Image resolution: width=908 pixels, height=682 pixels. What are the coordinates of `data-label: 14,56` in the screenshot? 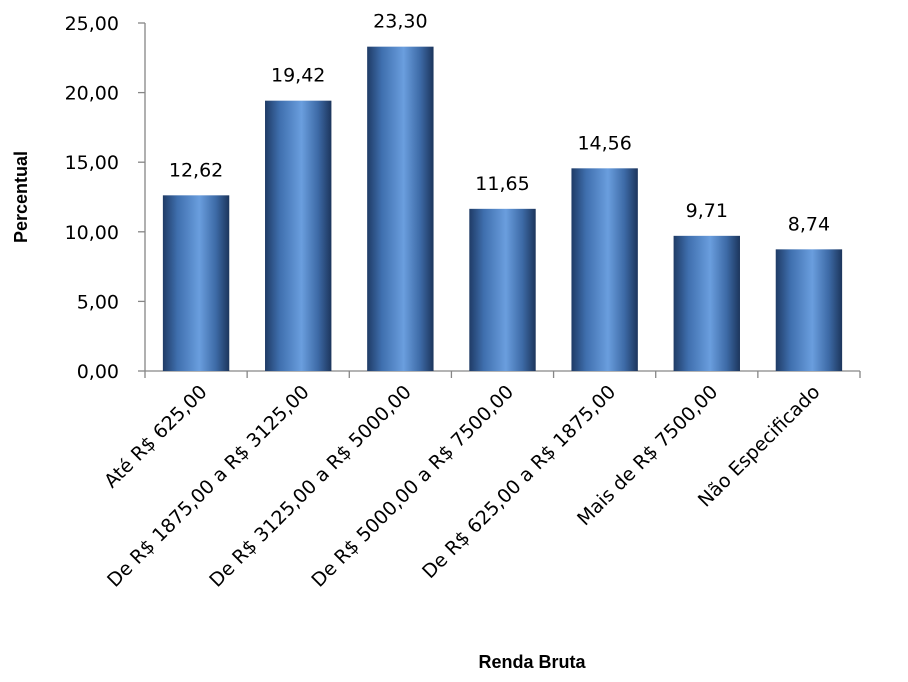 It's located at (604, 143).